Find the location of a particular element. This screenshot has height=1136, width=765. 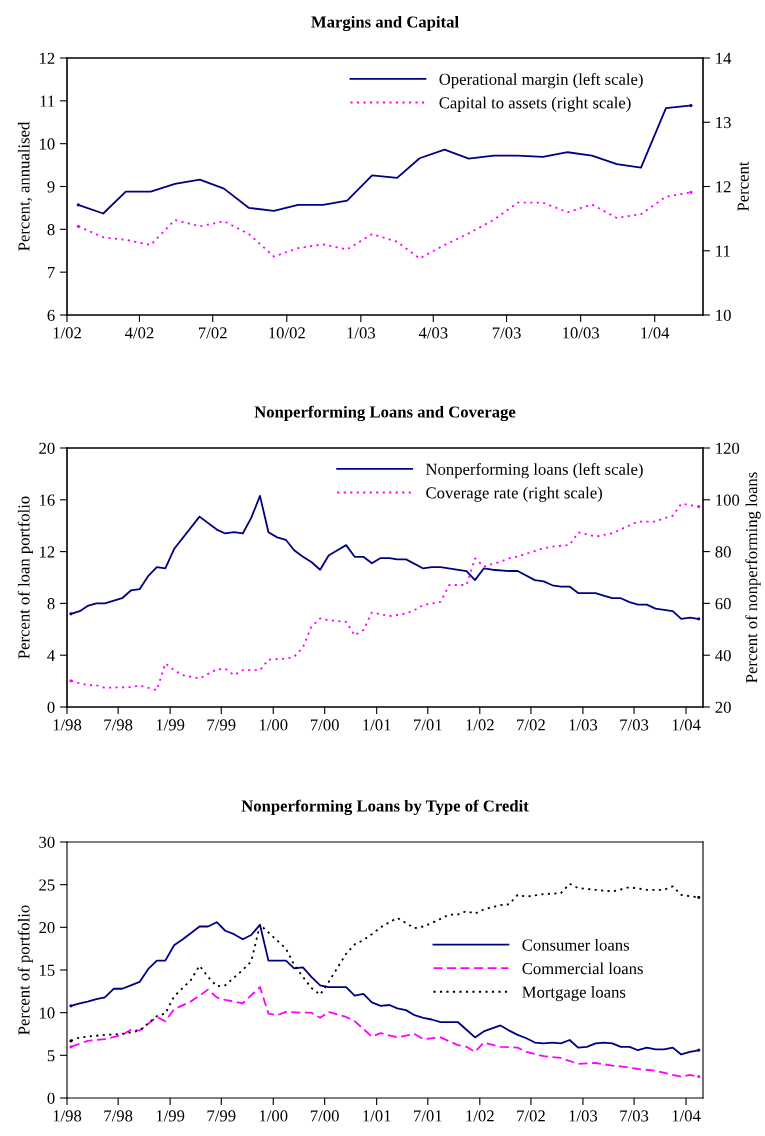

legend-label: Commercial loans is located at coordinates (582, 968).